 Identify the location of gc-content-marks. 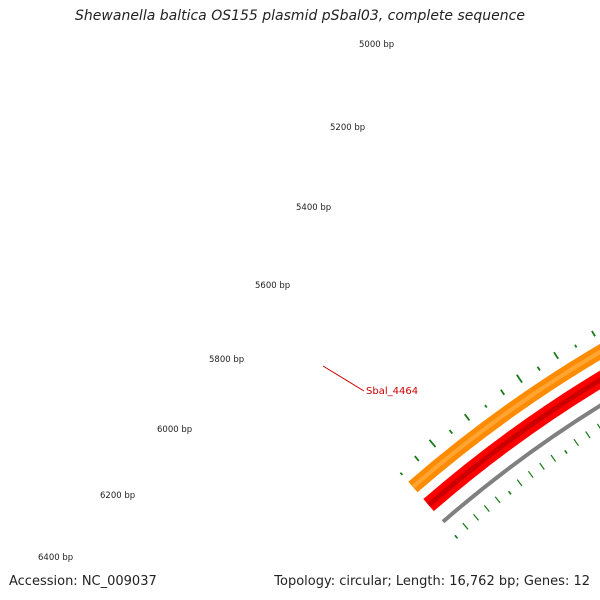
(497, 403).